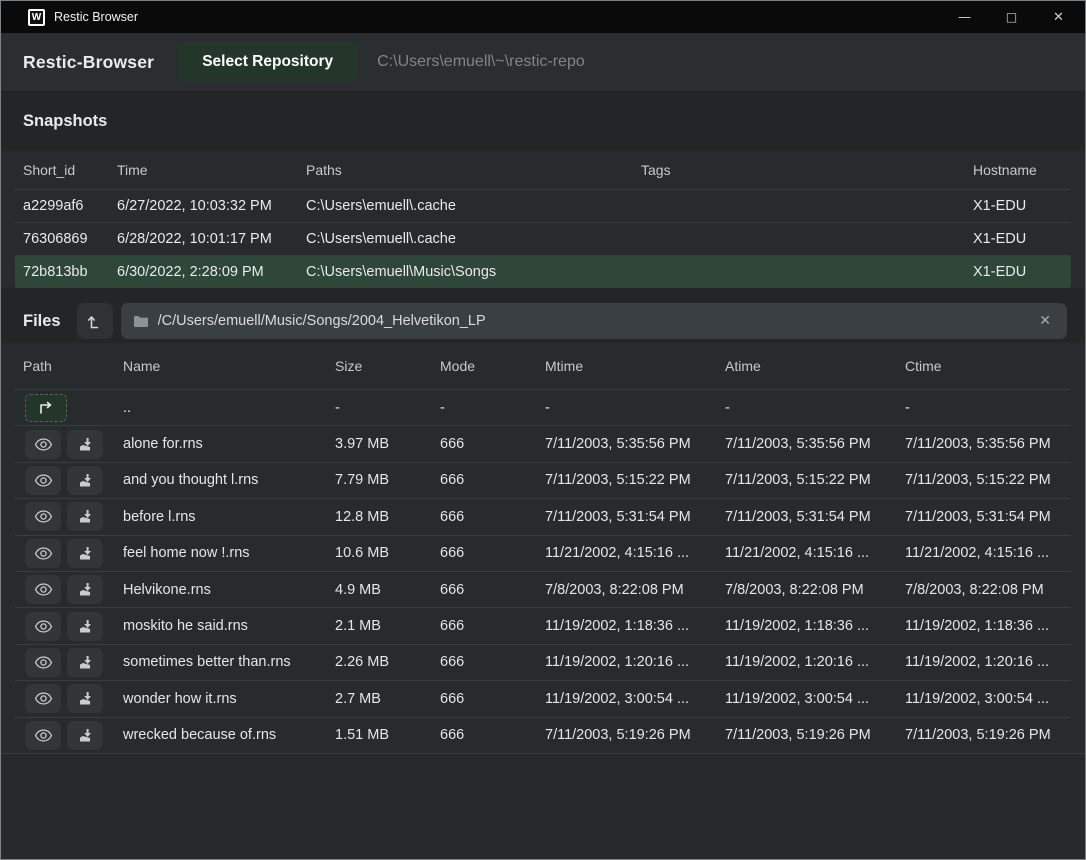 The image size is (1086, 860). I want to click on column-mtime: Mtime, so click(564, 366).